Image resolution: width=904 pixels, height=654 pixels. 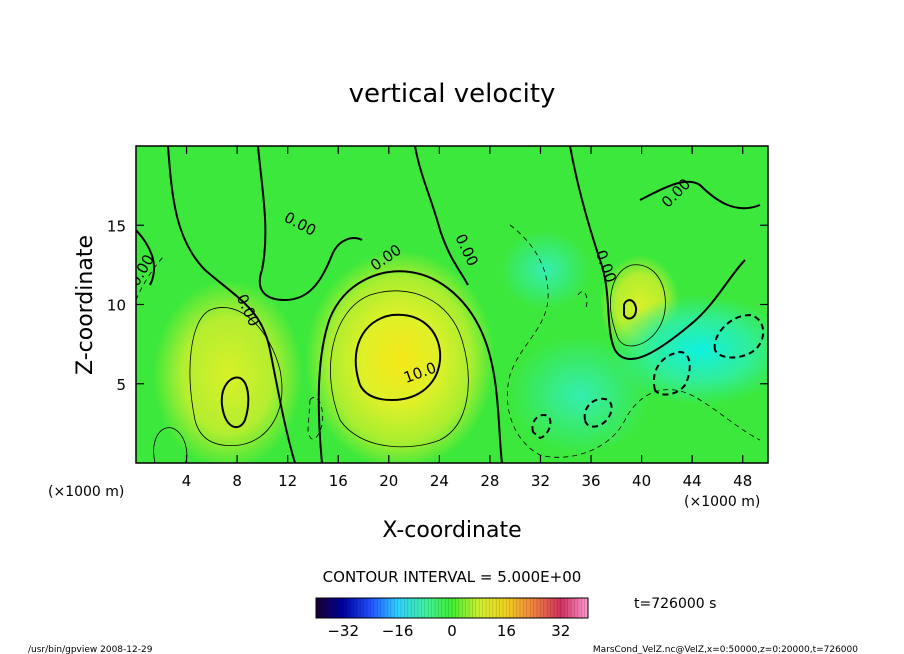 I want to click on x-axis-label: X-coordinate, so click(x=451, y=530).